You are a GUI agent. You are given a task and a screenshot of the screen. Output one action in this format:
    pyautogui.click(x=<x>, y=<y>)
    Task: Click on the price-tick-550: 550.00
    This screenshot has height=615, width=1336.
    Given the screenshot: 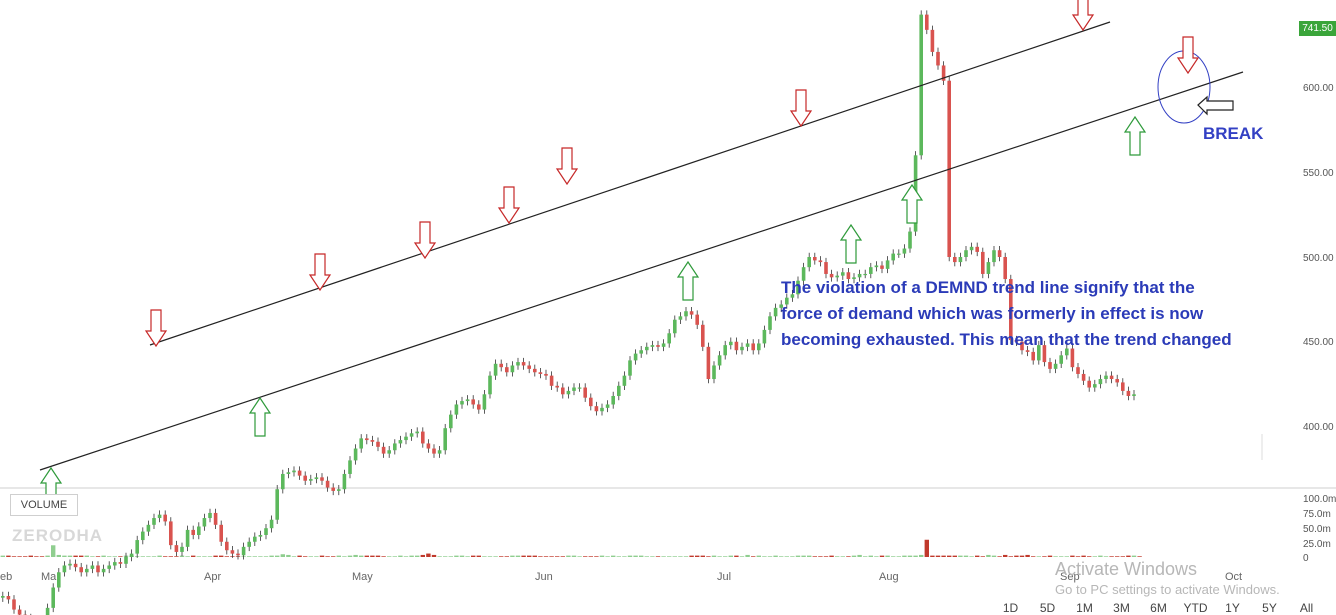 What is the action you would take?
    pyautogui.click(x=1318, y=173)
    